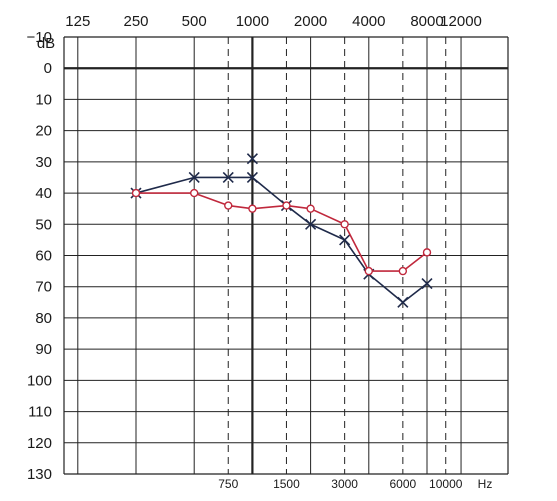 This screenshot has height=501, width=557. Describe the element at coordinates (402, 484) in the screenshot. I see `x-minor-tick-label: 6000` at that location.